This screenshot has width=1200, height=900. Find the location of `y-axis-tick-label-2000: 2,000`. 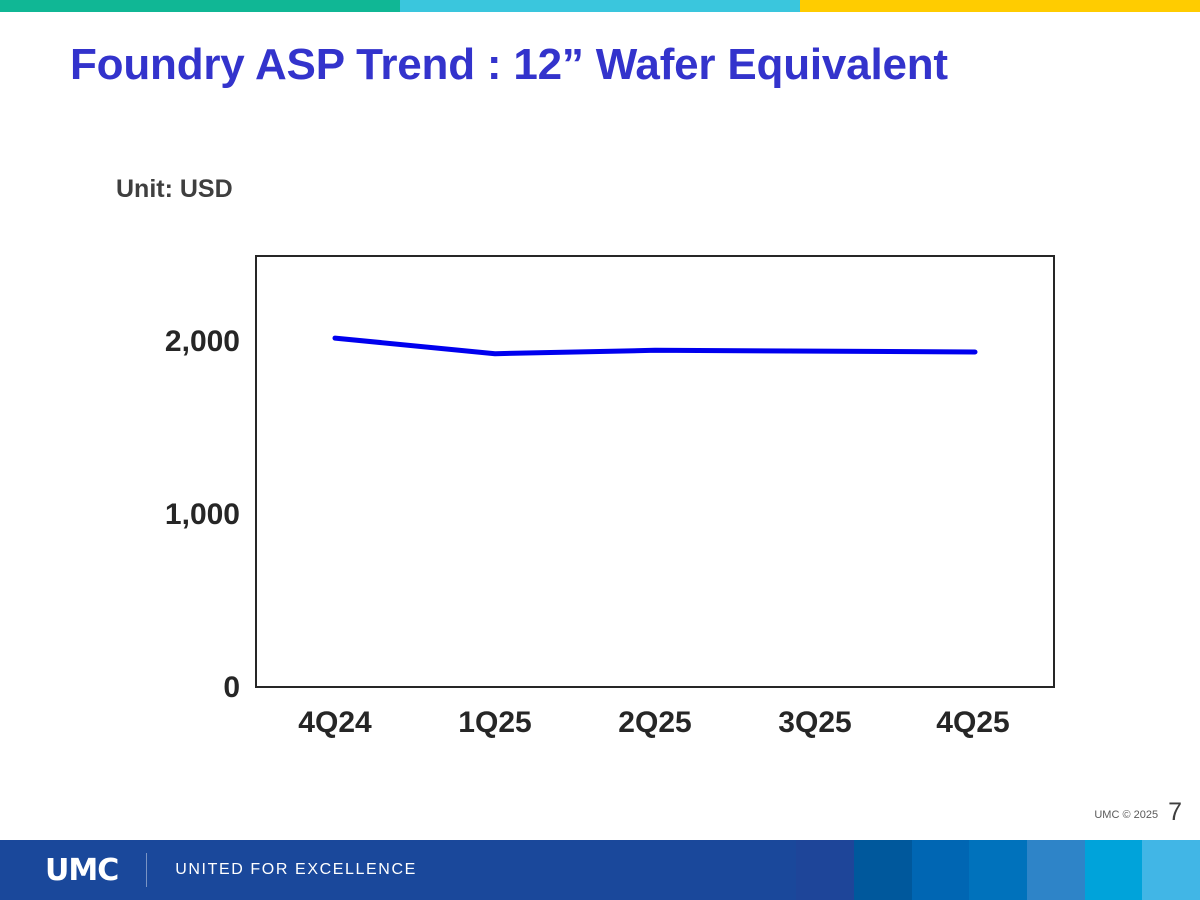

y-axis-tick-label-2000: 2,000 is located at coordinates (202, 341).